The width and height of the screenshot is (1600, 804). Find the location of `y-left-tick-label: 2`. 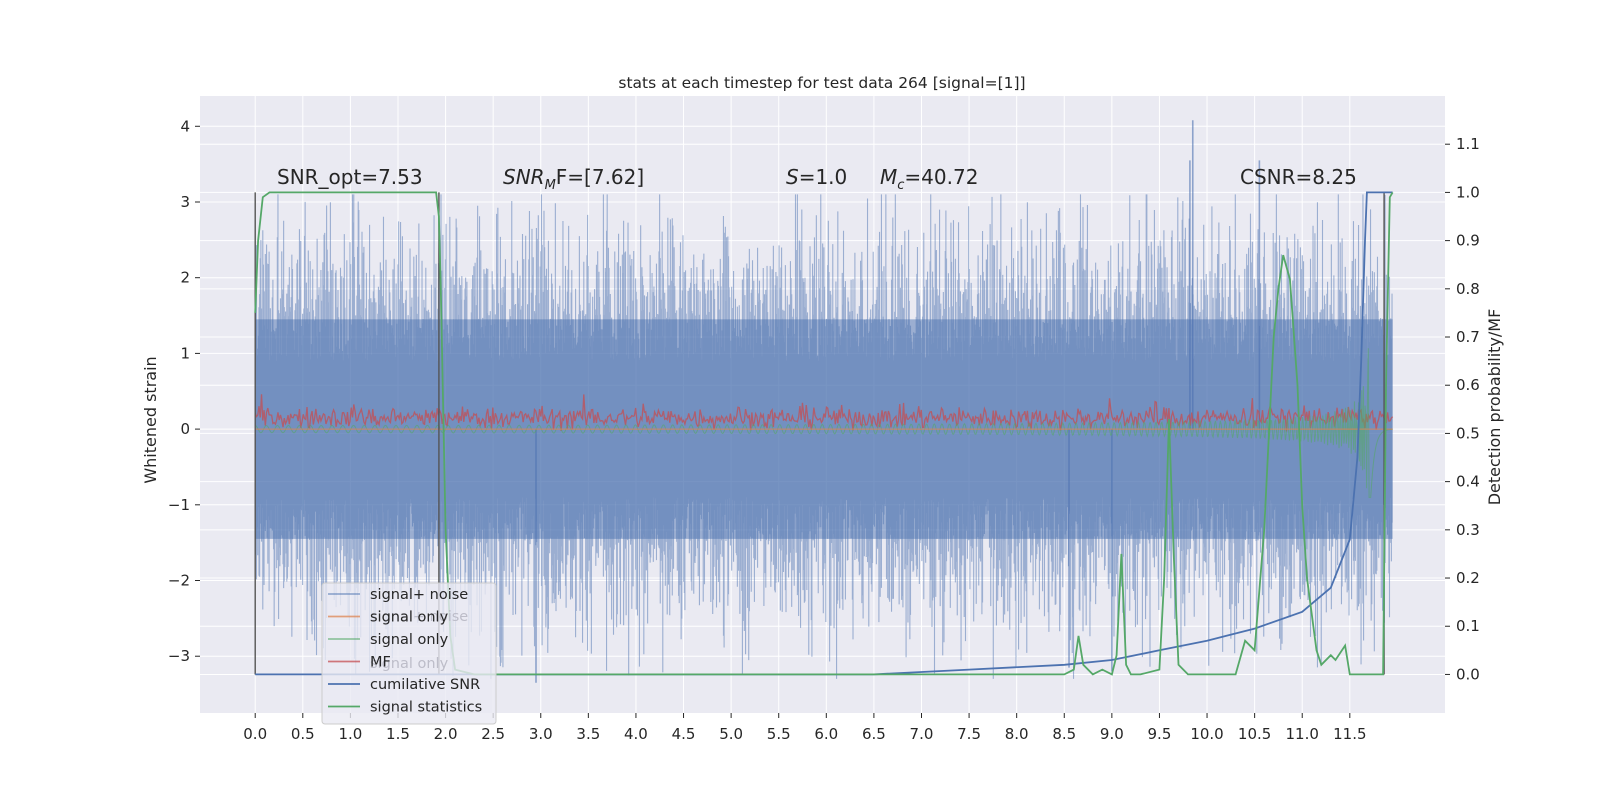

y-left-tick-label: 2 is located at coordinates (185, 278).